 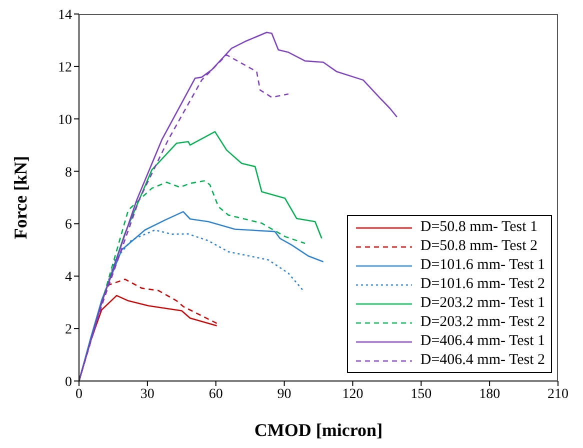 What do you see at coordinates (421, 394) in the screenshot?
I see `x-tick-label: 150` at bounding box center [421, 394].